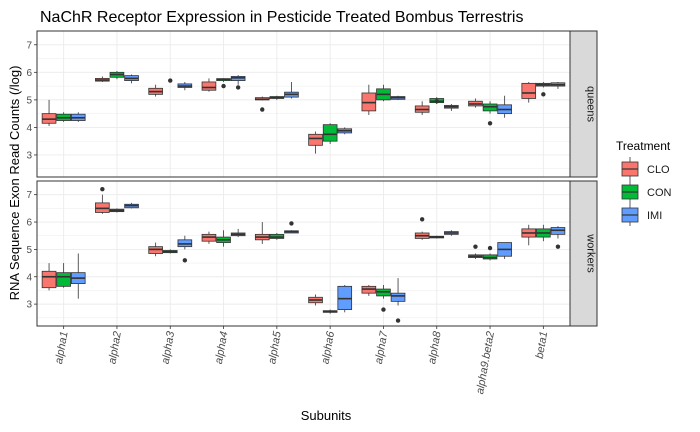 The width and height of the screenshot is (700, 432). What do you see at coordinates (542, 344) in the screenshot?
I see `x-tick-label: beta1` at bounding box center [542, 344].